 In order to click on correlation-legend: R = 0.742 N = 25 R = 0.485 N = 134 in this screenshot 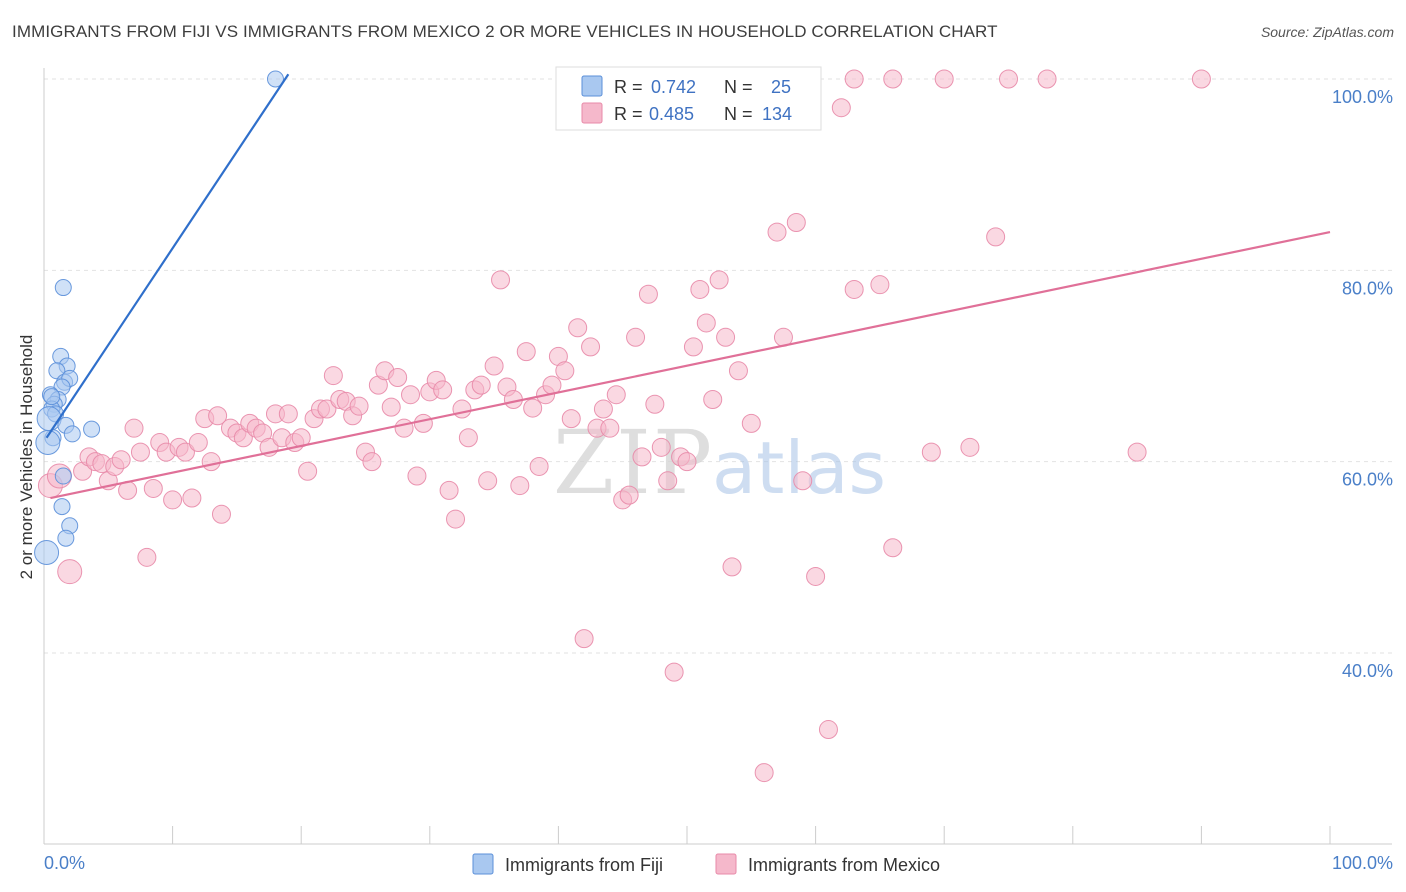, I will do `click(688, 98)`.